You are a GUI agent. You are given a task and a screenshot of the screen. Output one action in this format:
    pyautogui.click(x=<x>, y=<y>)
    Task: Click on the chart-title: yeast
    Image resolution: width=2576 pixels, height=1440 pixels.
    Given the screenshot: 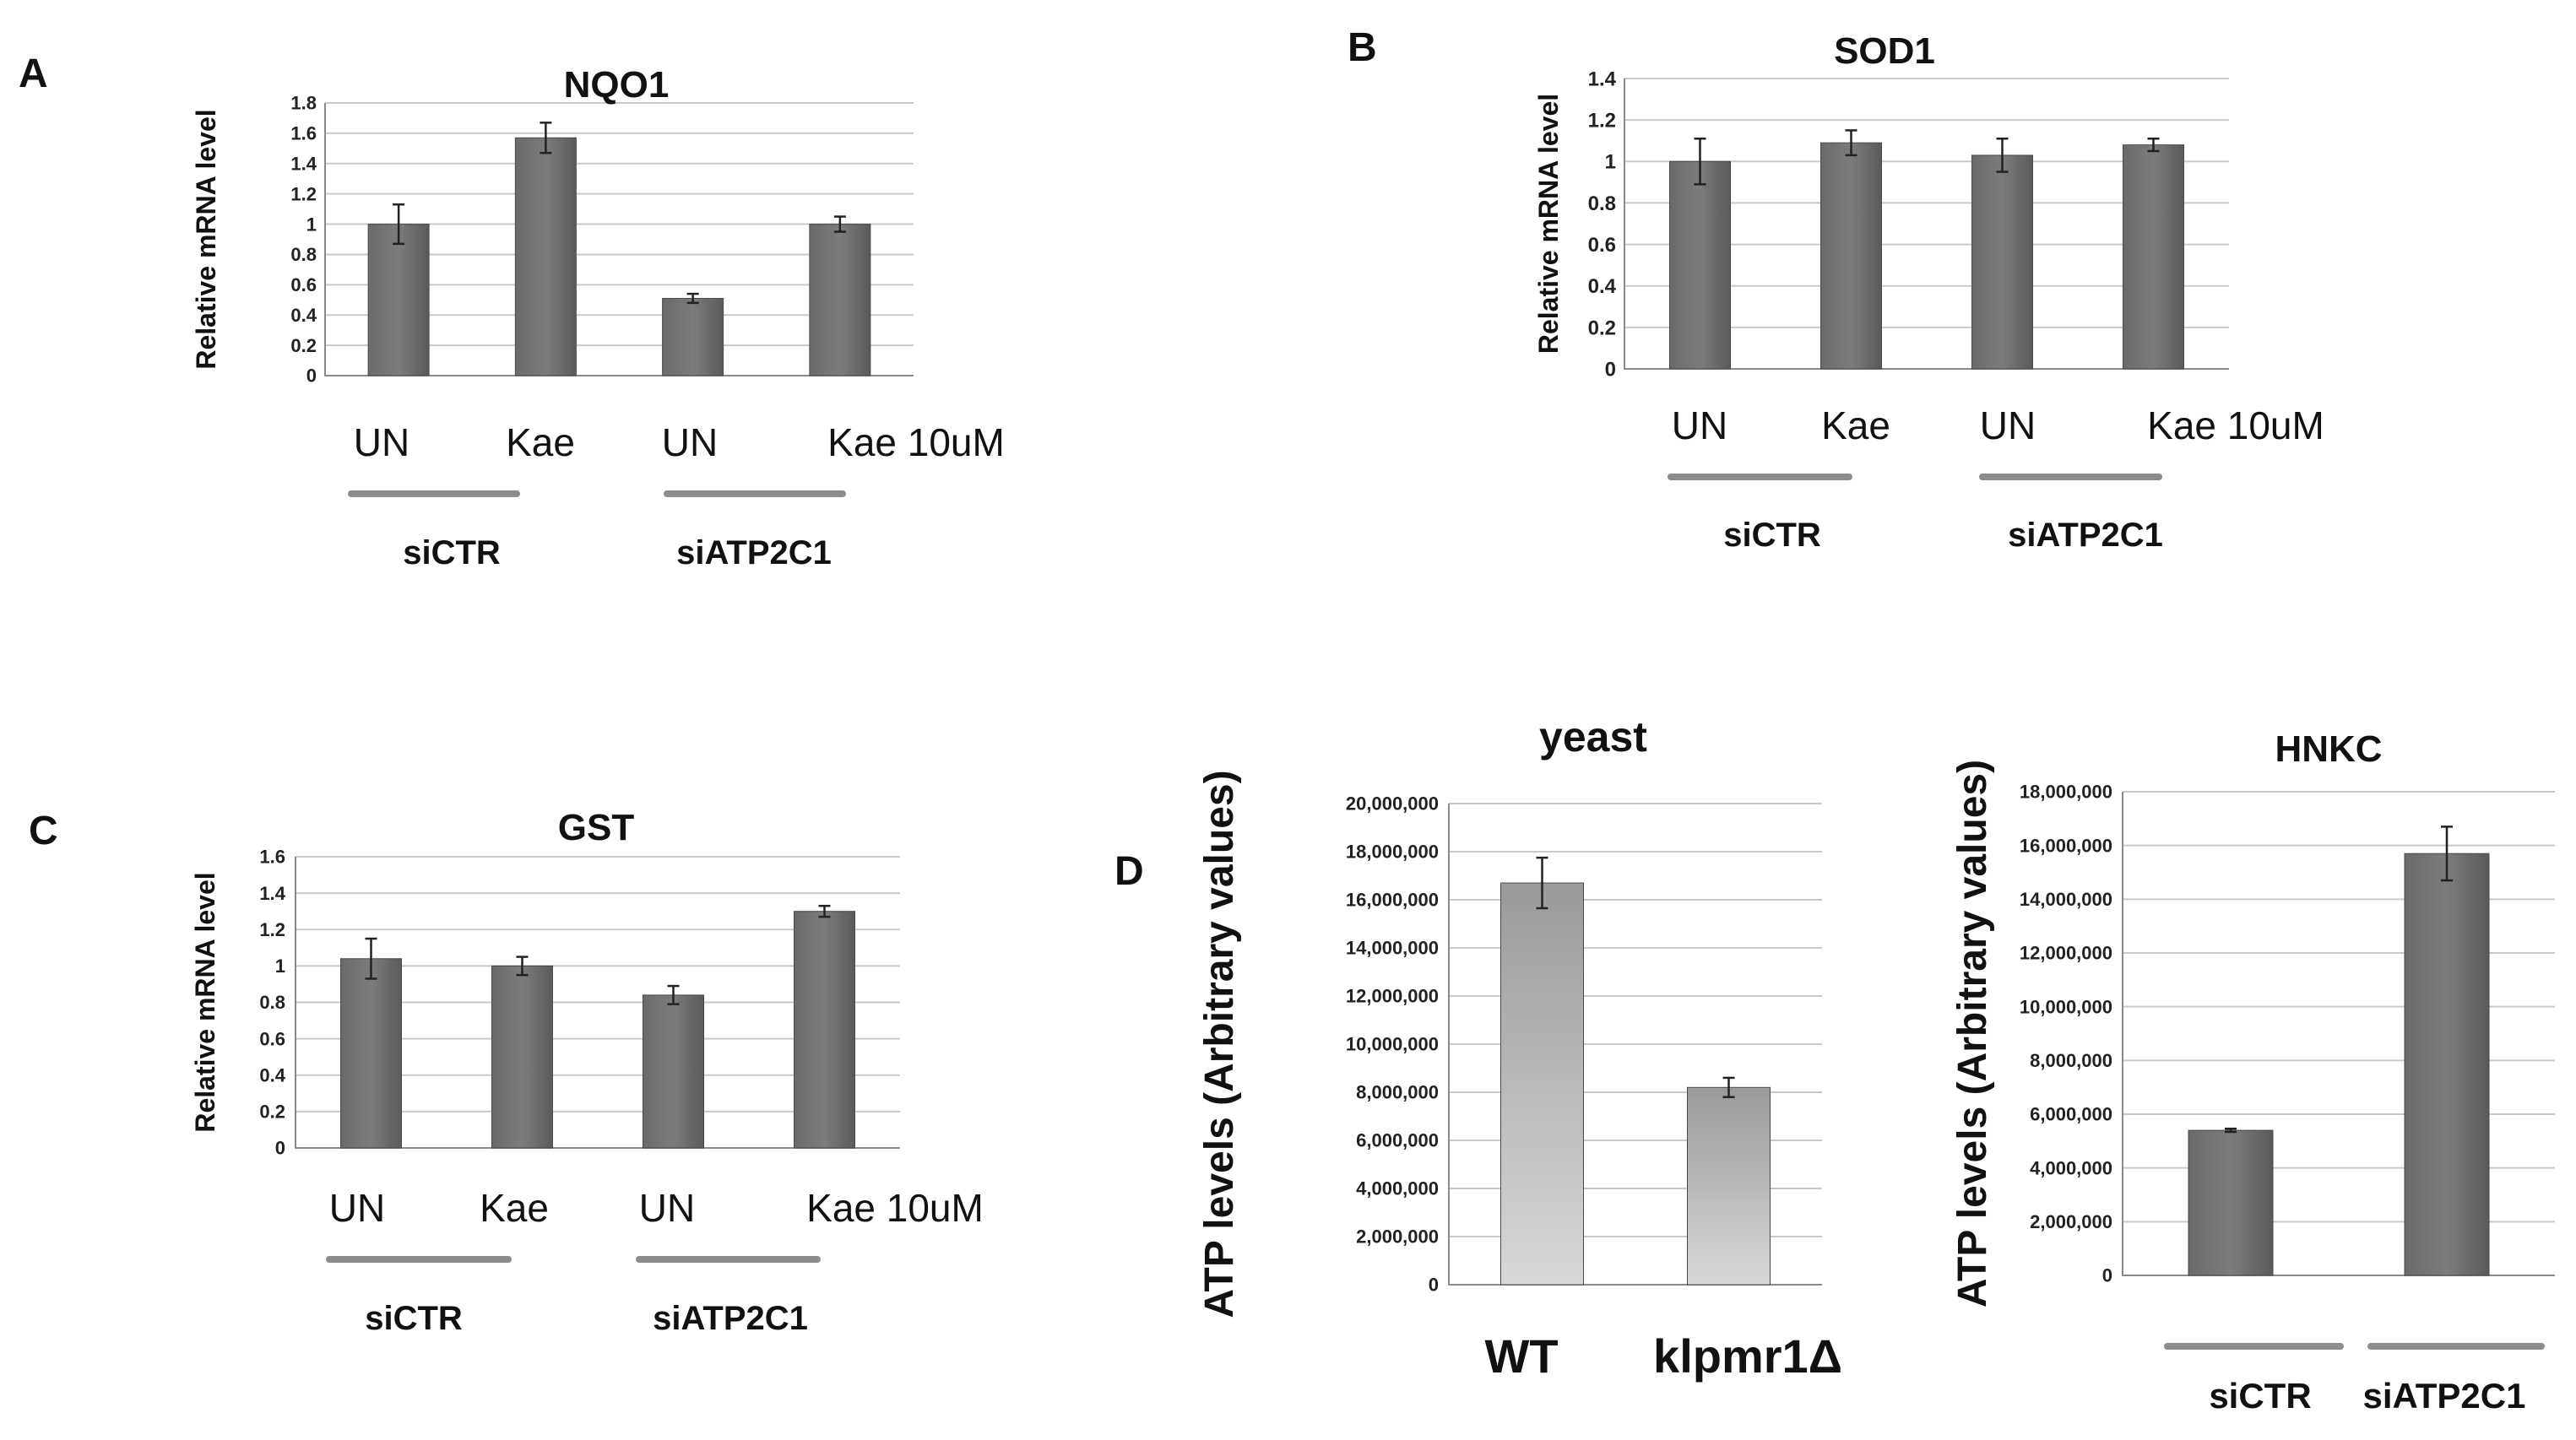 What is the action you would take?
    pyautogui.click(x=1593, y=737)
    